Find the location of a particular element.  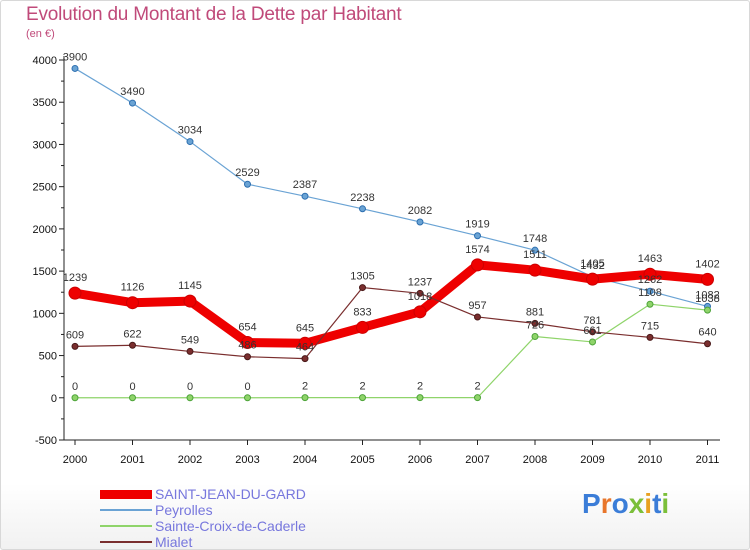

y-tick-label: 2000 is located at coordinates (45, 230).